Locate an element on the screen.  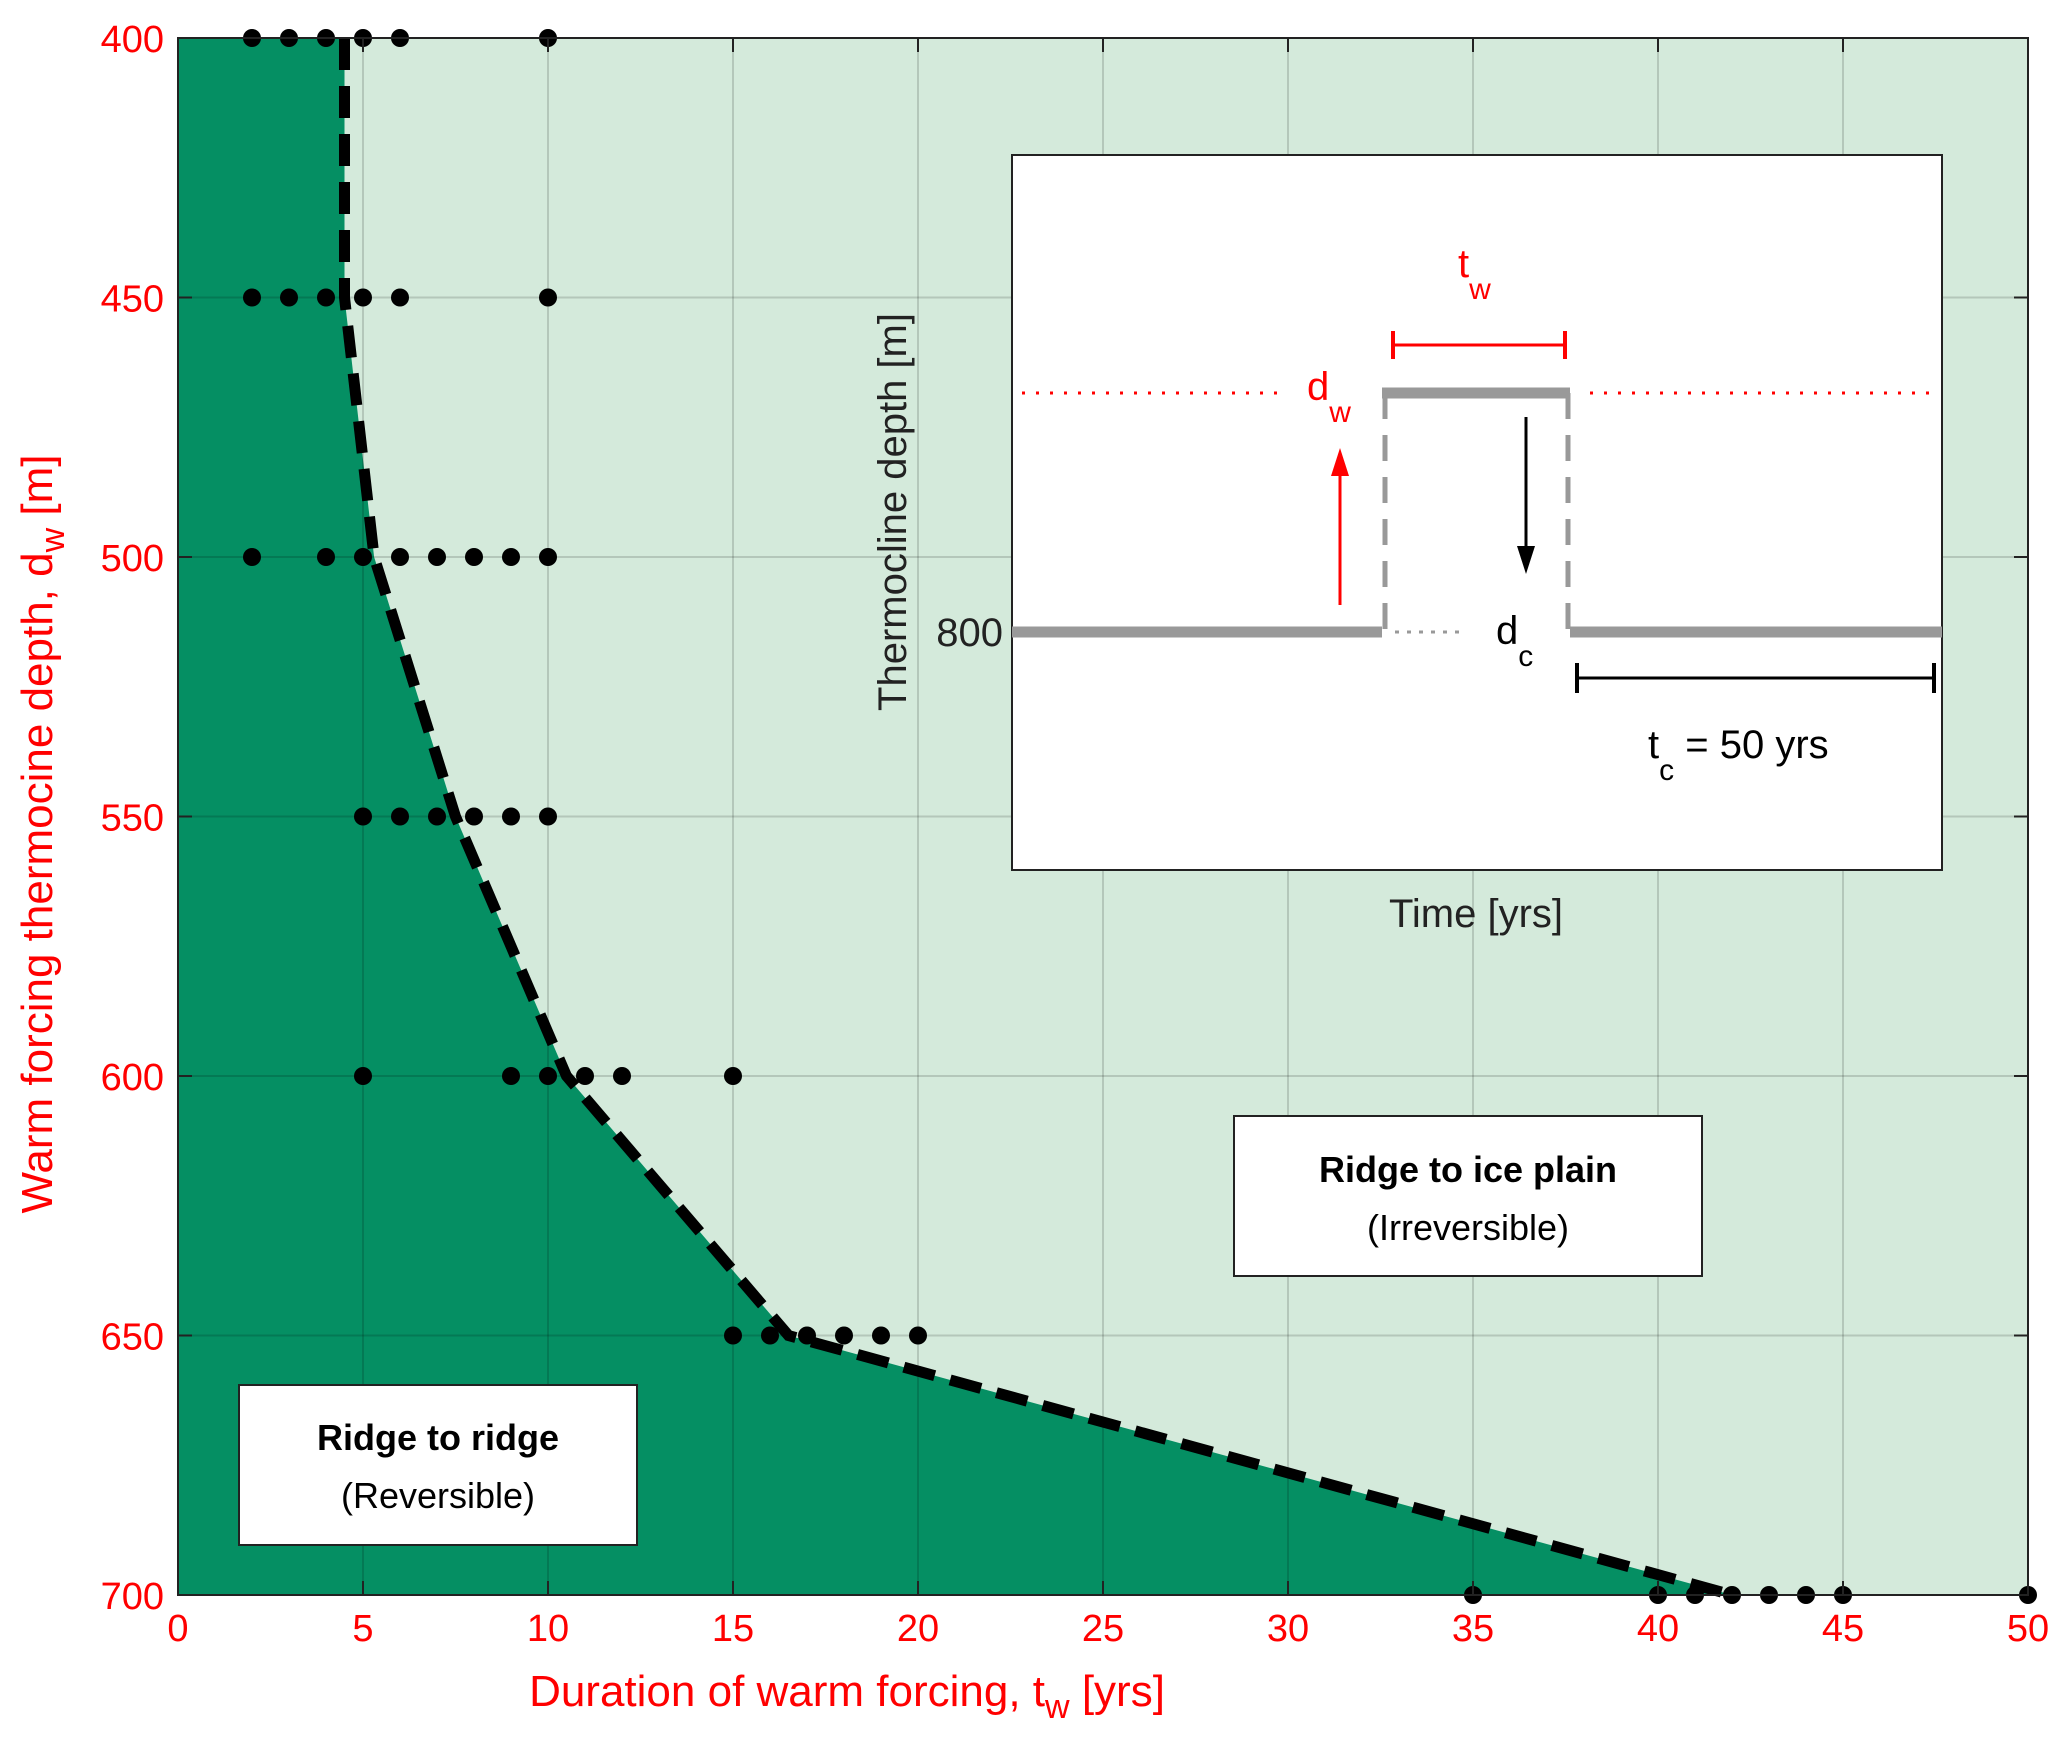
annotation-reversible: Ridge to ridge (Reversible) is located at coordinates (438, 1465).